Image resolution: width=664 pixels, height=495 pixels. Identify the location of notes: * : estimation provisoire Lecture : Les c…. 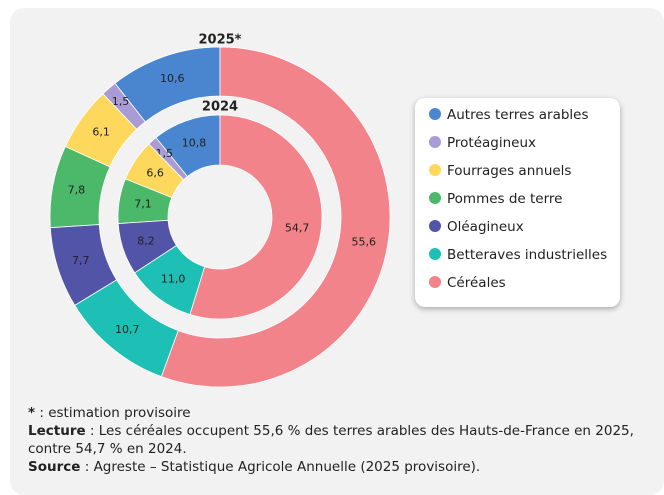
(338, 440).